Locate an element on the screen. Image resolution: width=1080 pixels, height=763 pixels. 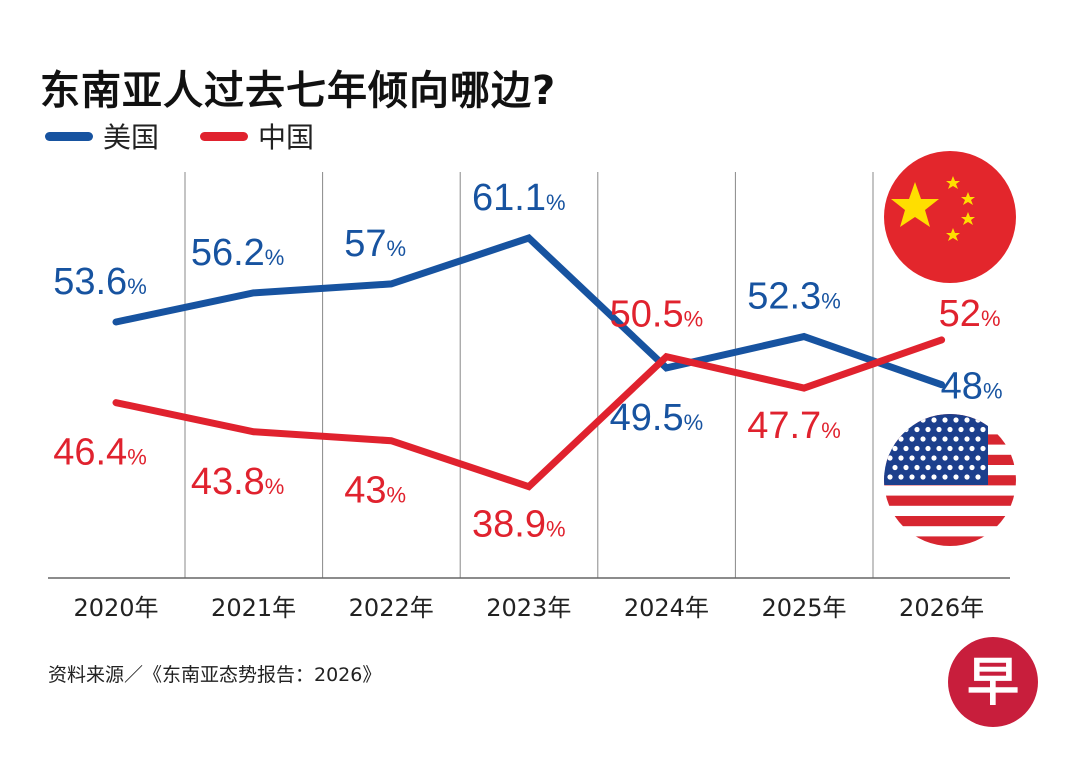
data-label: 56.2% is located at coordinates (238, 253).